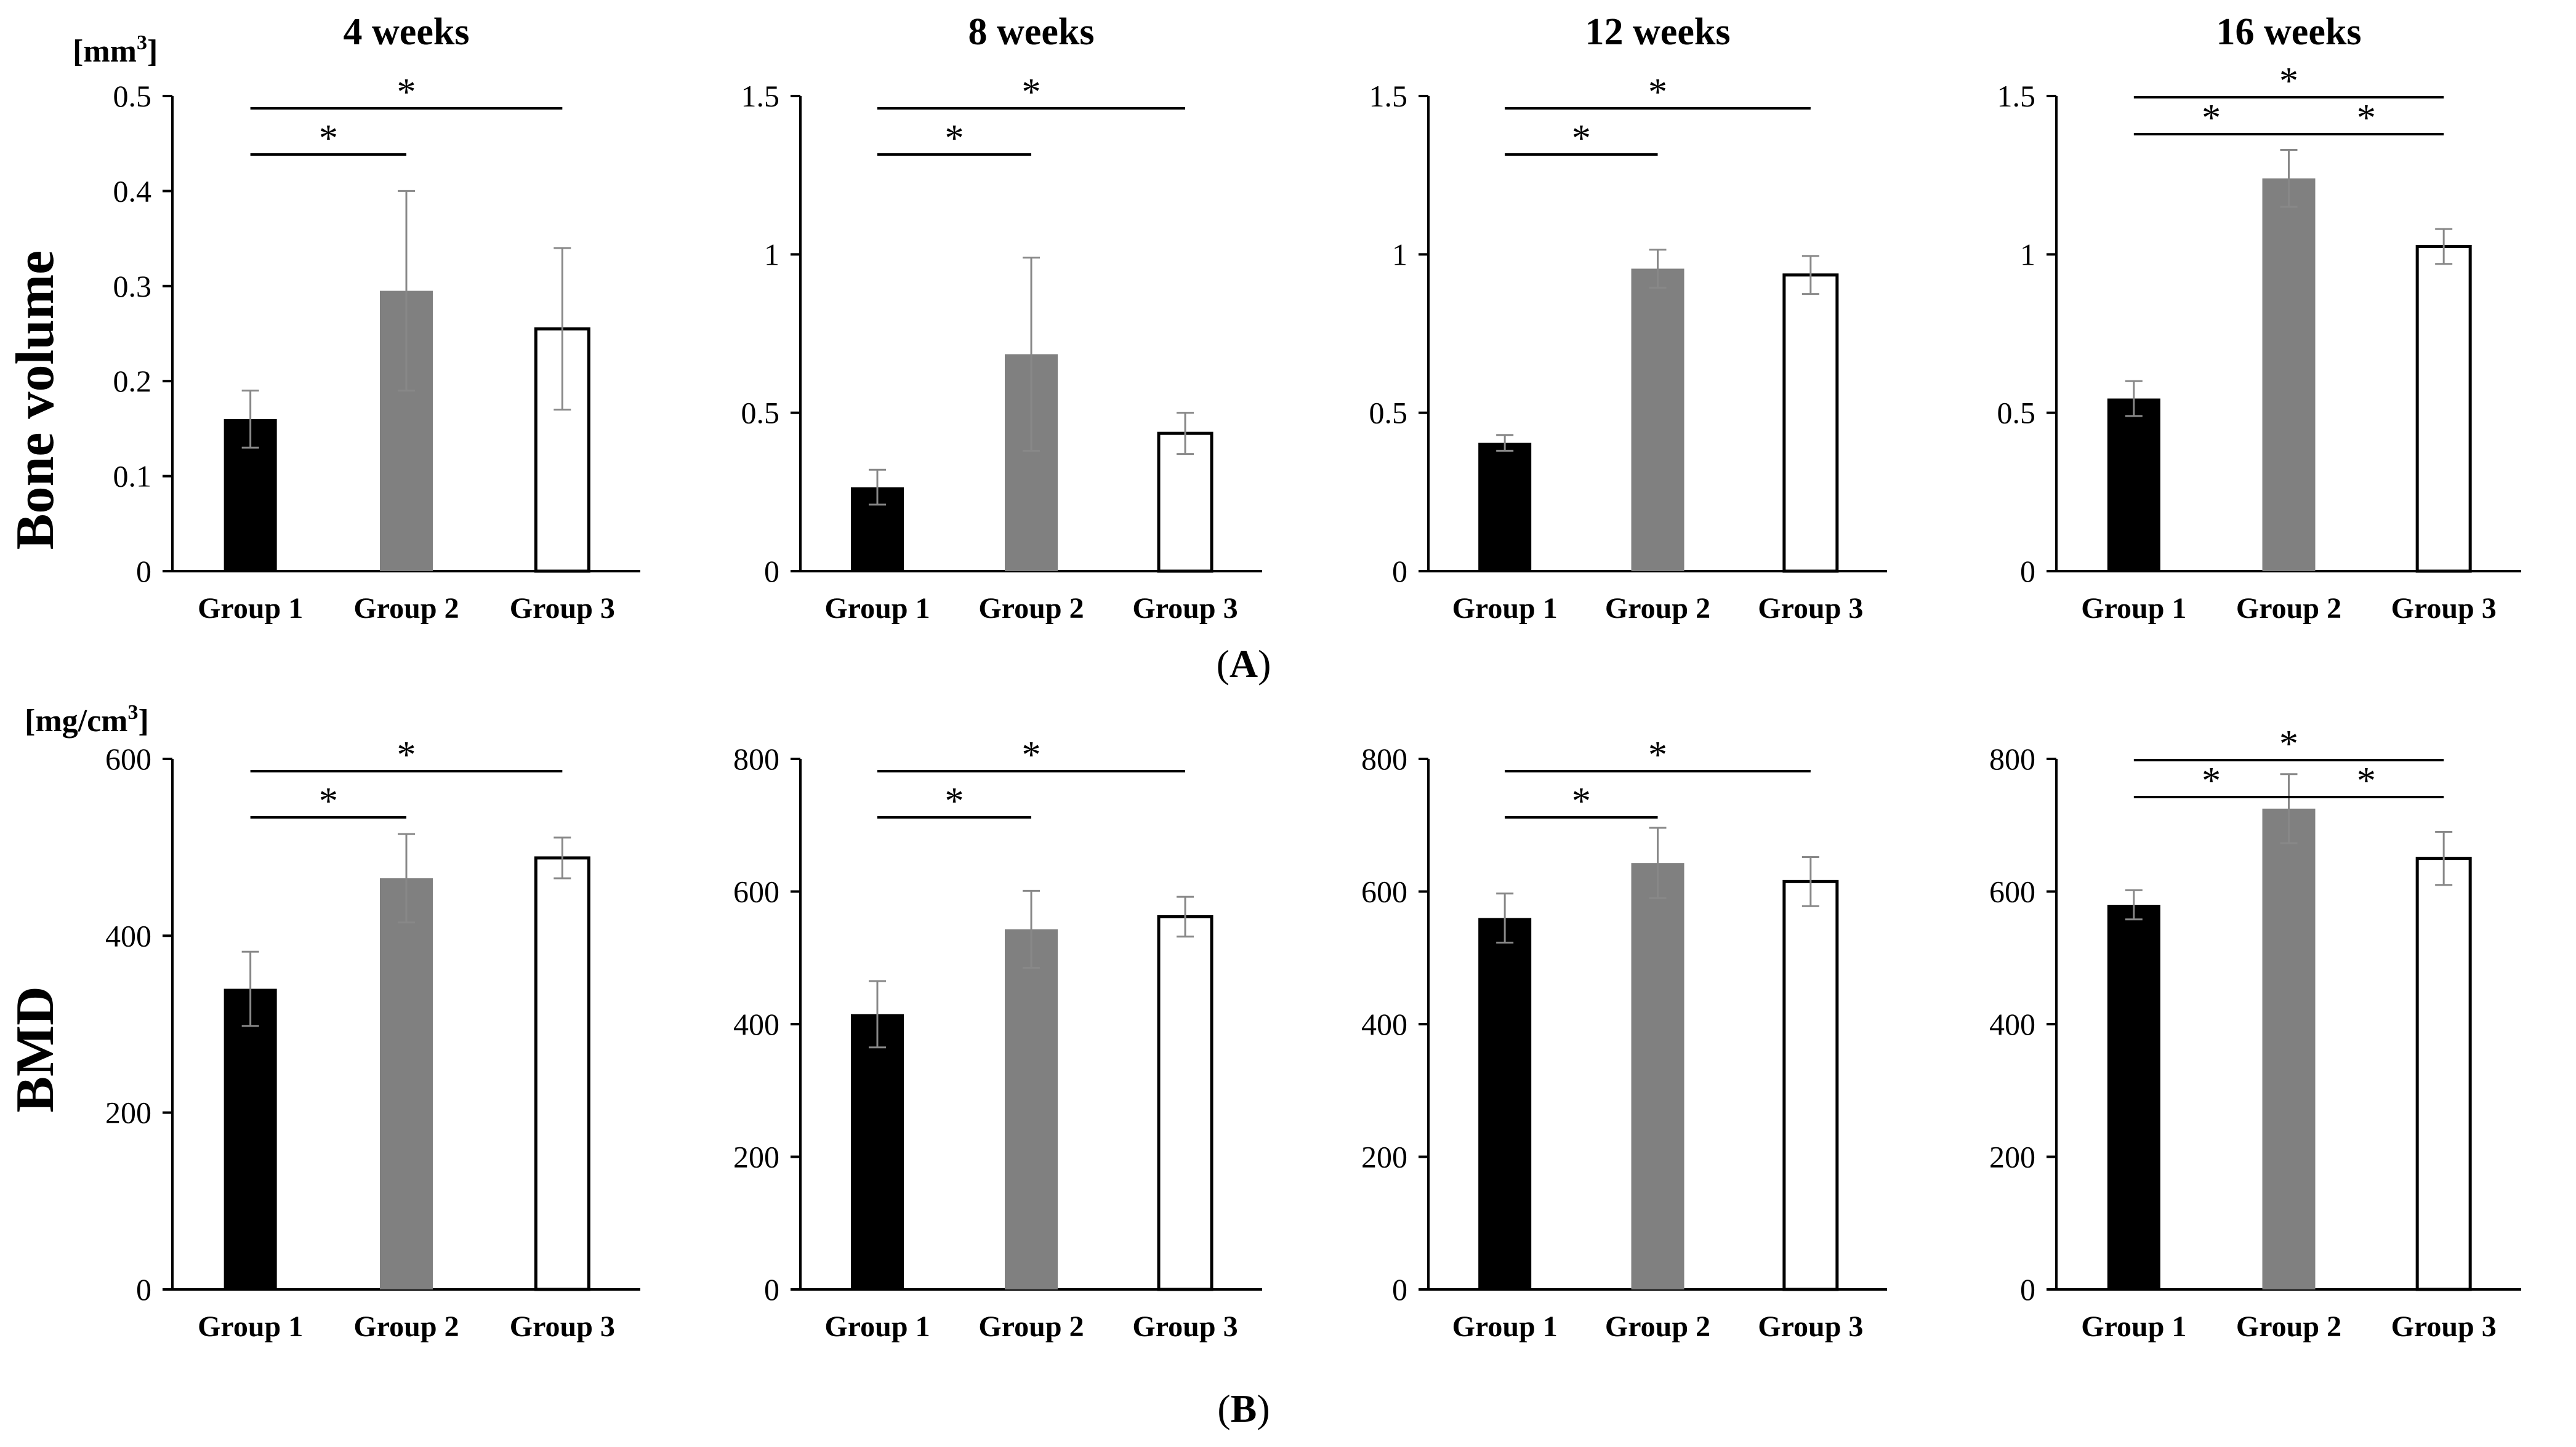  What do you see at coordinates (1244, 664) in the screenshot?
I see `panel-label-a: (A)` at bounding box center [1244, 664].